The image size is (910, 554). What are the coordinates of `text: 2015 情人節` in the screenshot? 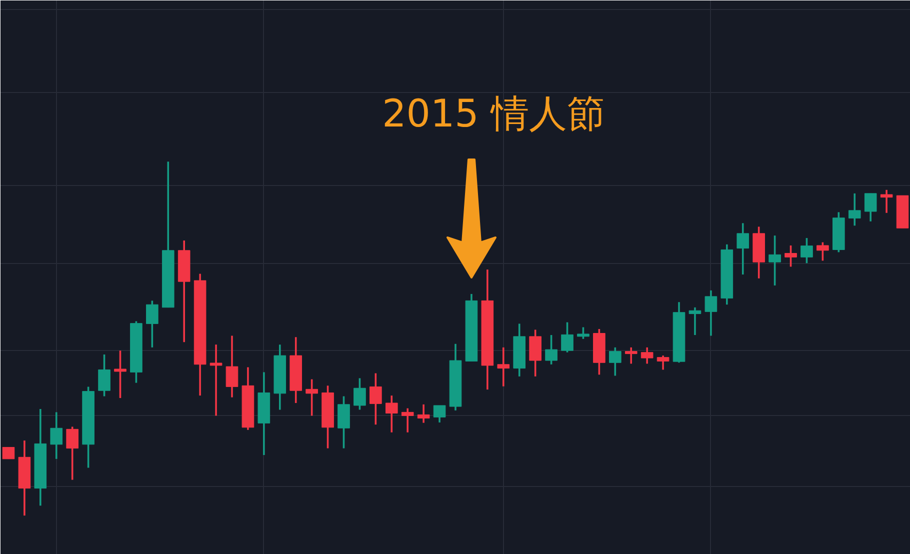 It's located at (493, 114).